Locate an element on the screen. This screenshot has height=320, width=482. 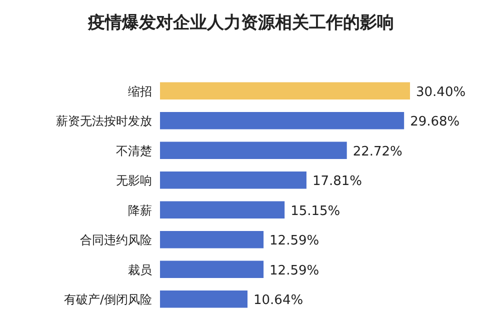
y-tick-label: 降薪 is located at coordinates (140, 210).